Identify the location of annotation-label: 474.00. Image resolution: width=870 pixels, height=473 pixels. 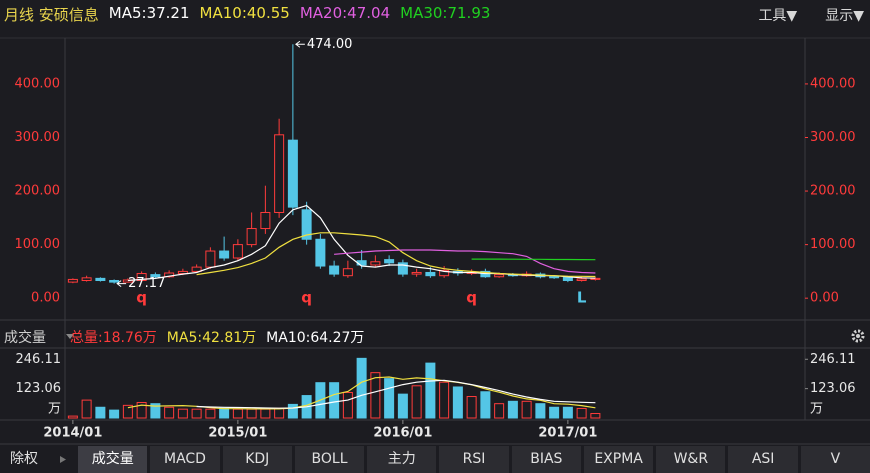
(330, 44).